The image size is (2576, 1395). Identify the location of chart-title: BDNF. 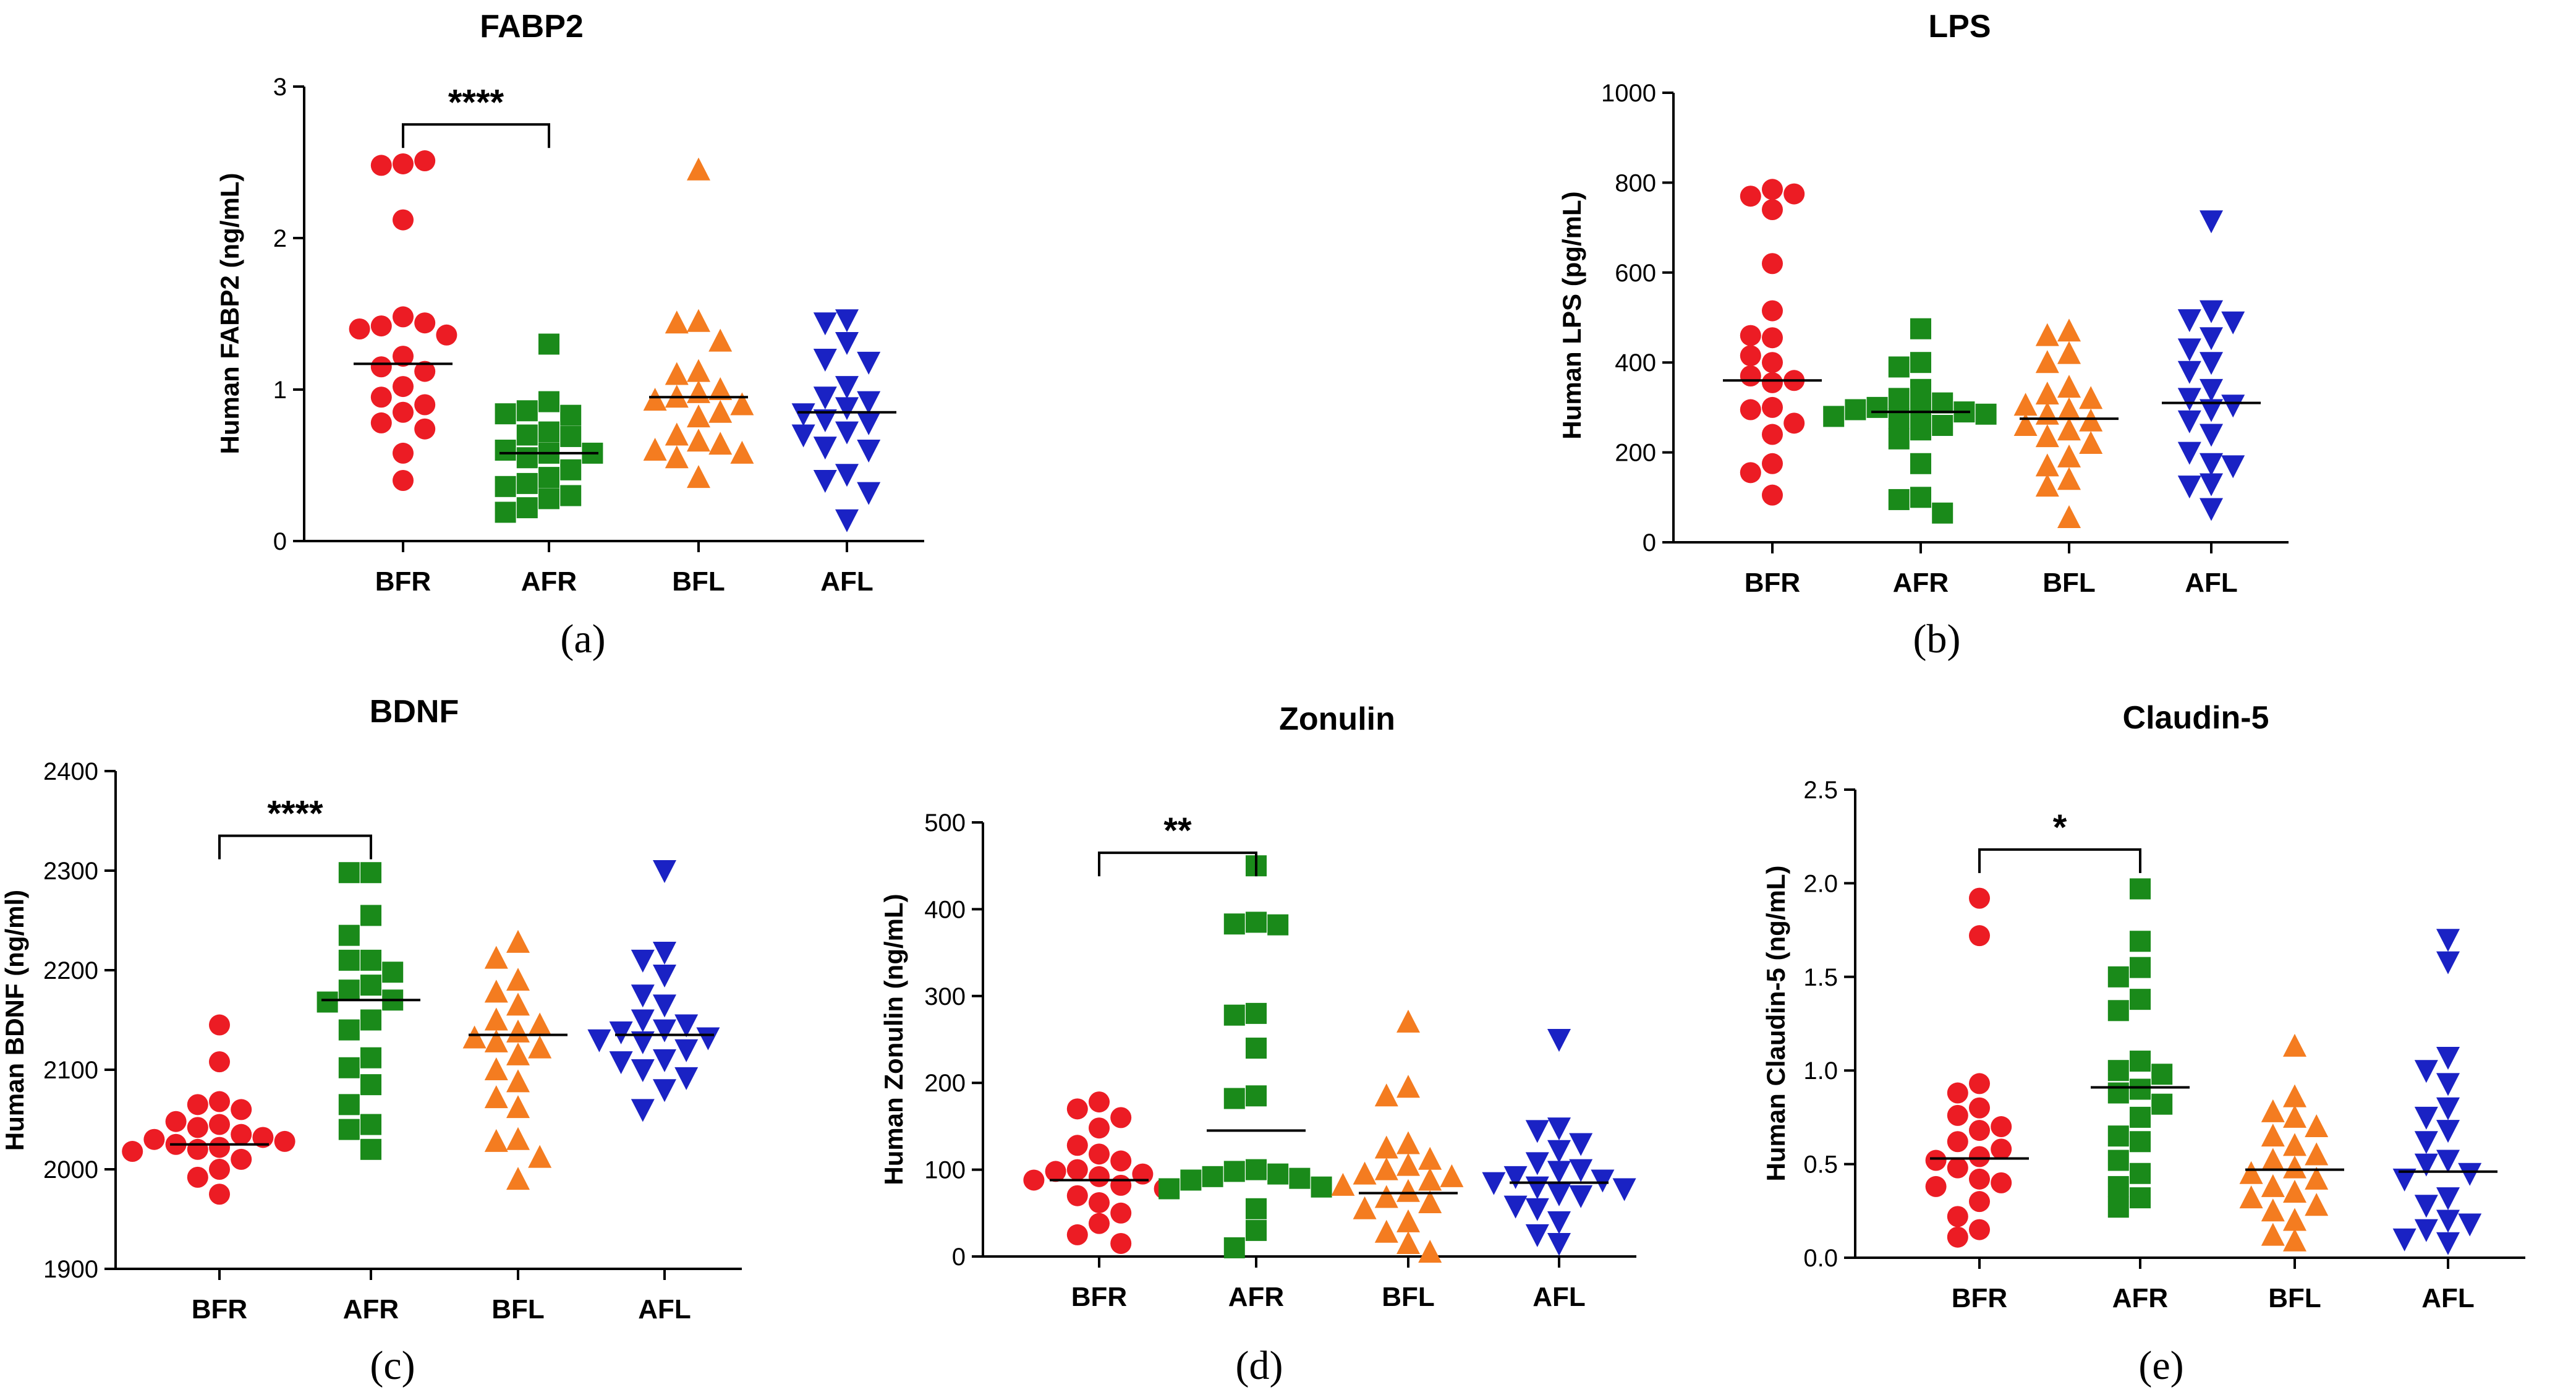
(414, 712).